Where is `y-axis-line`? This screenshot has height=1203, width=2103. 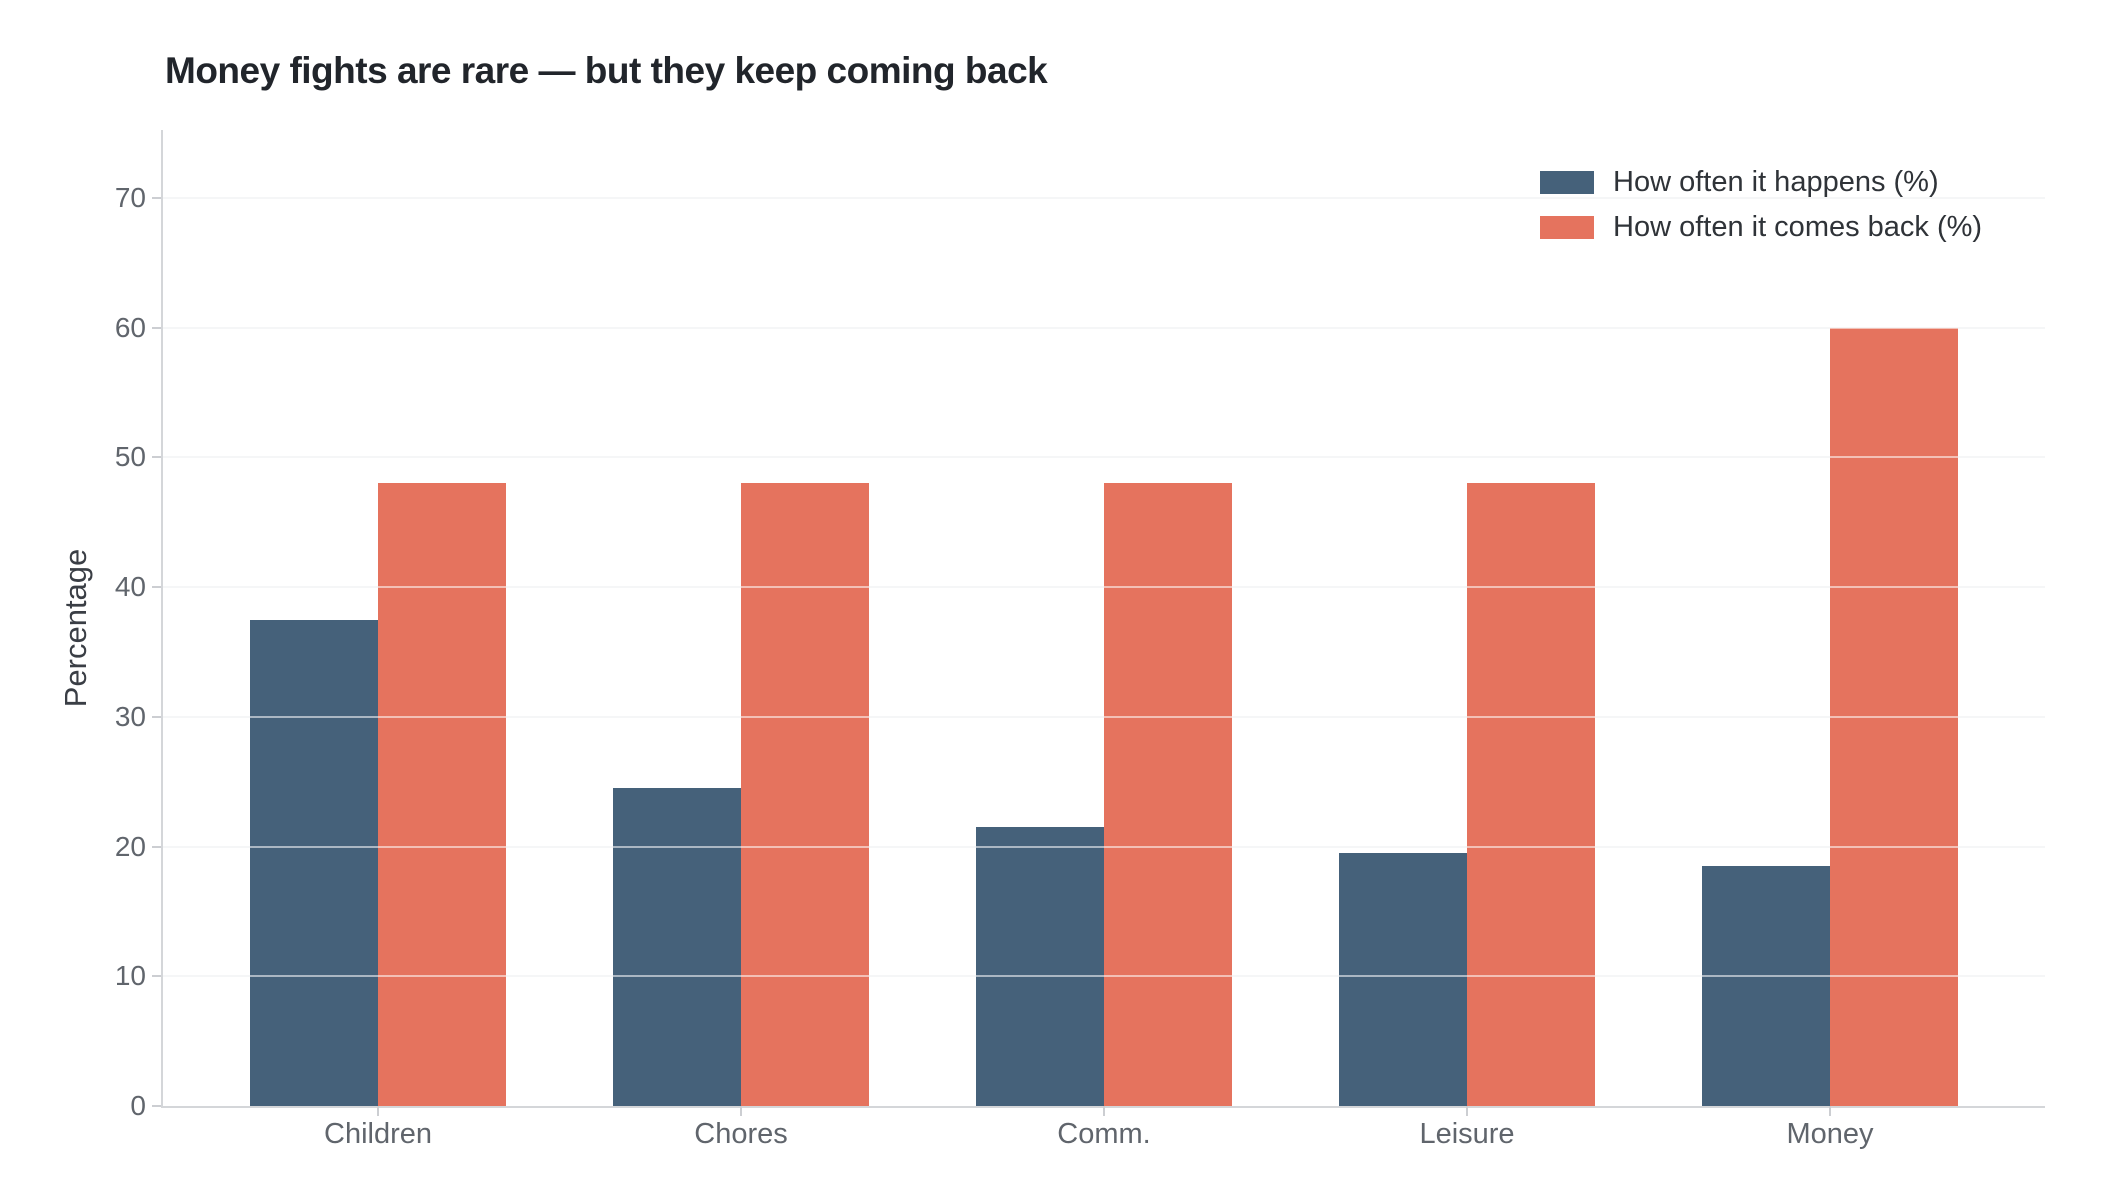
y-axis-line is located at coordinates (162, 619).